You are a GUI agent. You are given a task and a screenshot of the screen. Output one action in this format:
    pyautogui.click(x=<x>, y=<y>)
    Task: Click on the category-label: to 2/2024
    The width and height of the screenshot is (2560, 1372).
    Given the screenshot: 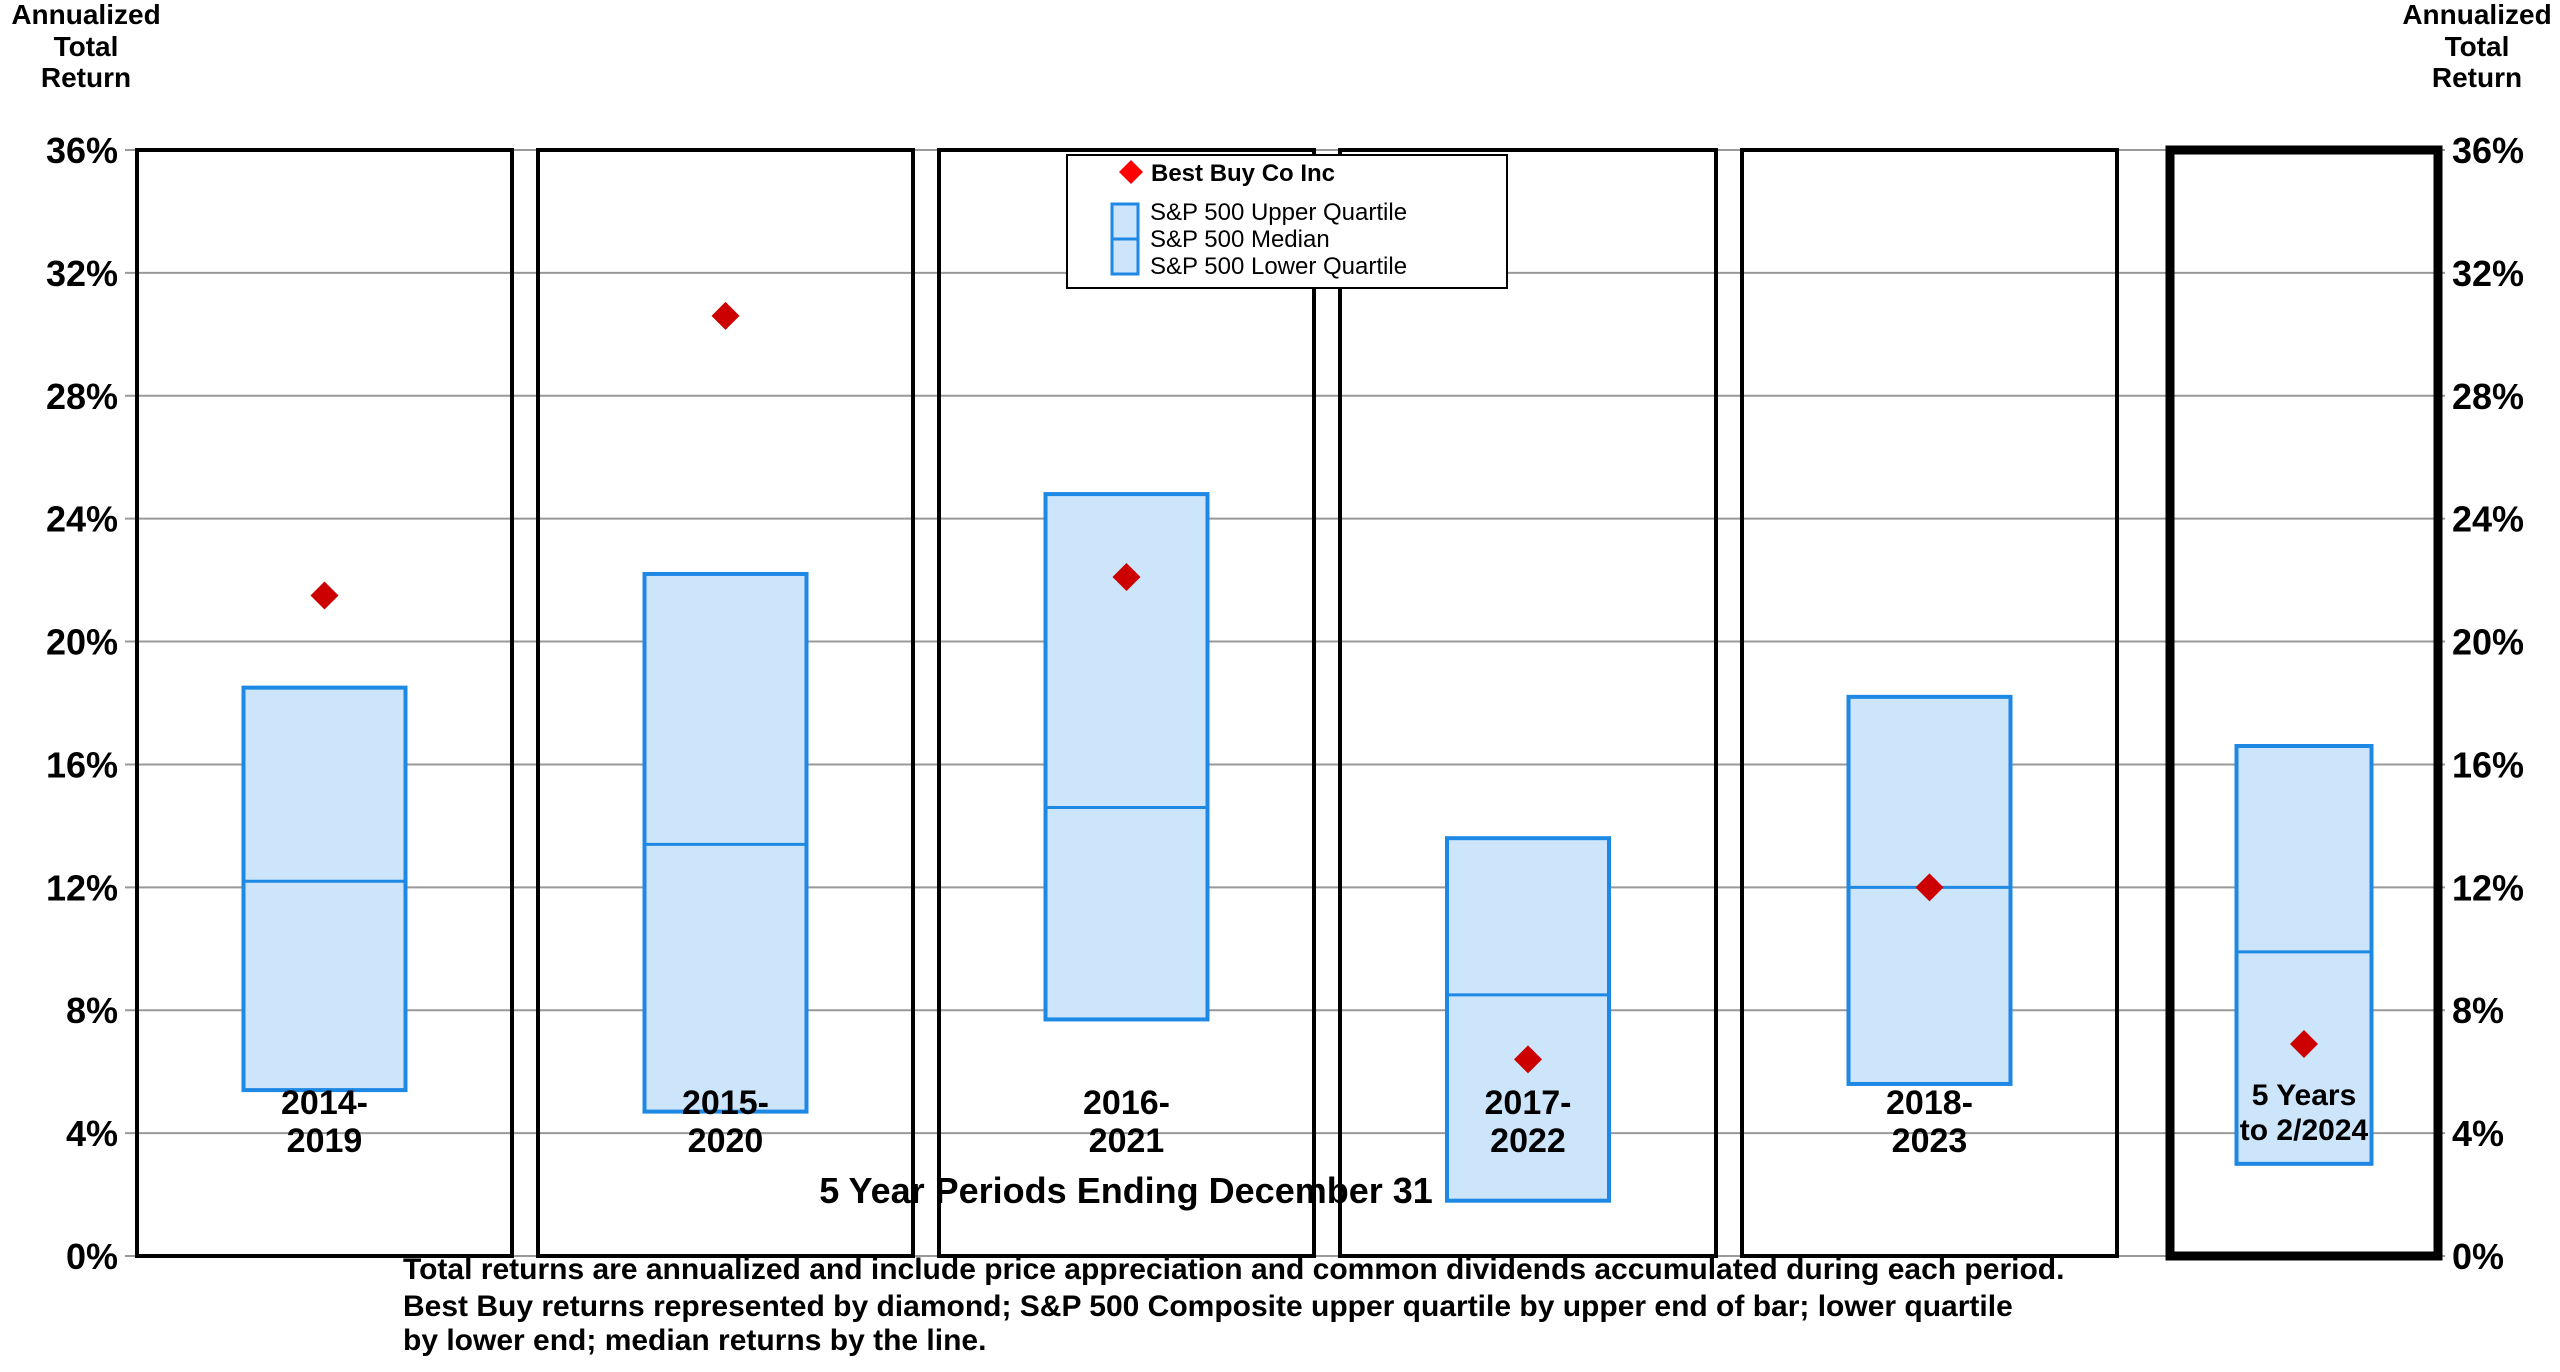 What is the action you would take?
    pyautogui.click(x=2304, y=1130)
    